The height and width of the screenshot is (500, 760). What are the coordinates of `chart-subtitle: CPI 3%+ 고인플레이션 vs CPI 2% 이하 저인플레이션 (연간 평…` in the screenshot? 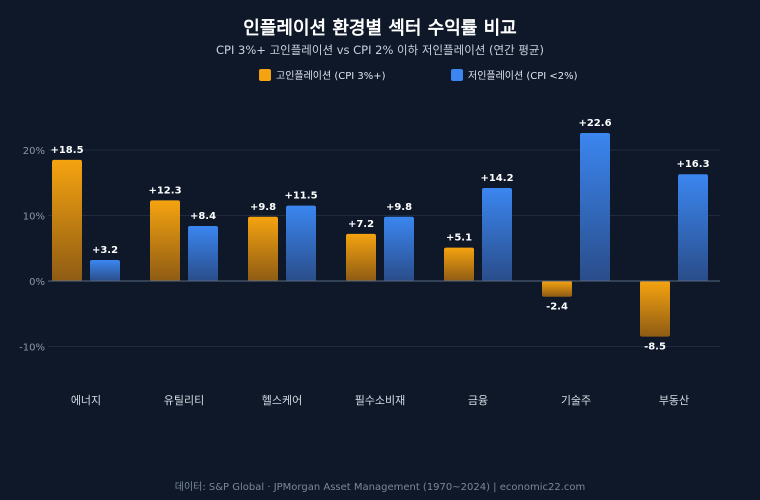 It's located at (380, 50).